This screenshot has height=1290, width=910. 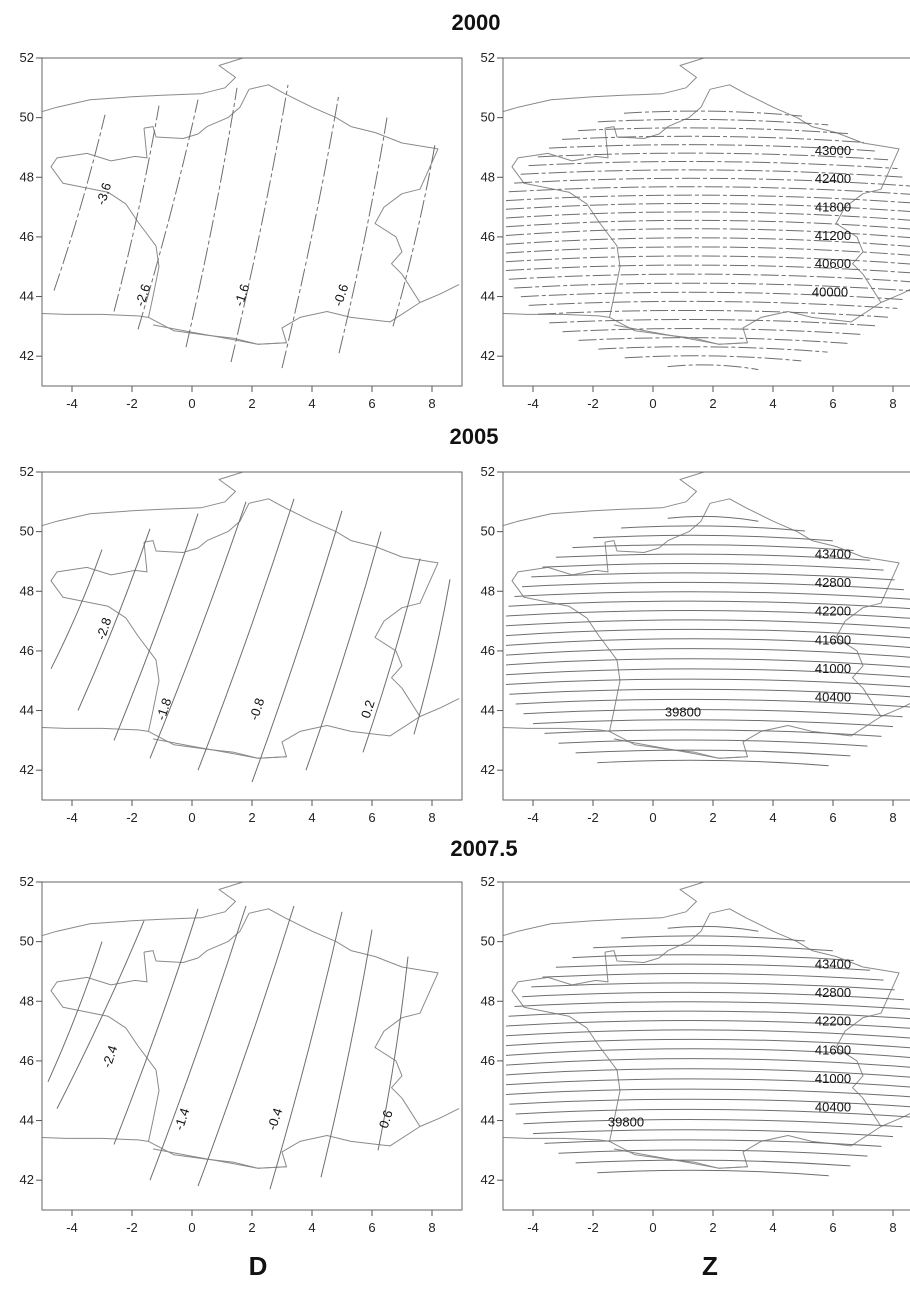 What do you see at coordinates (103, 194) in the screenshot?
I see `contour-label: -3.6` at bounding box center [103, 194].